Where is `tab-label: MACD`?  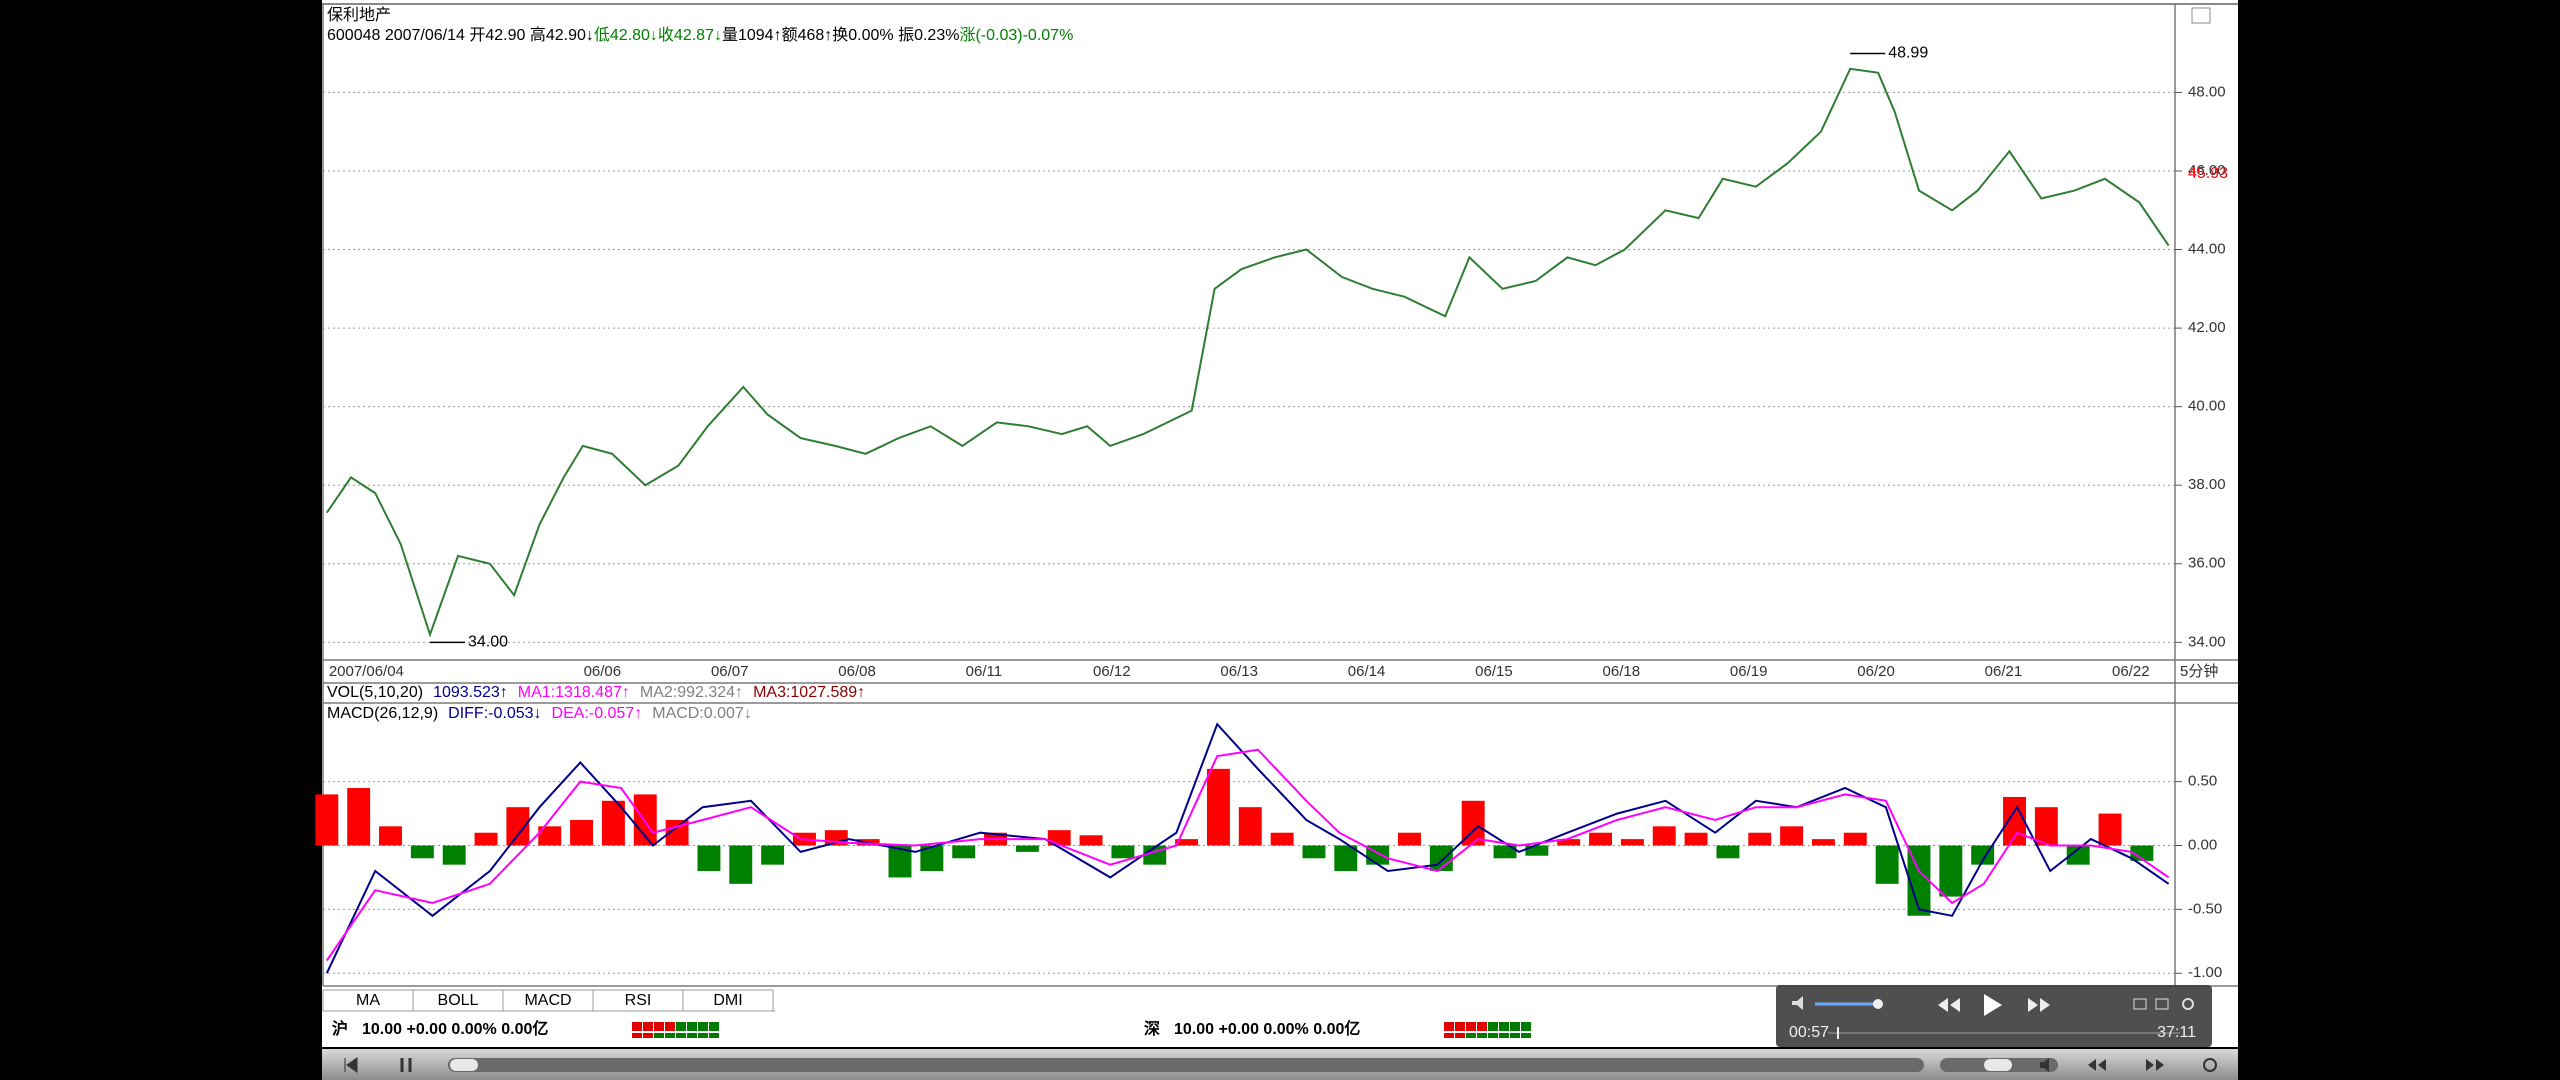
tab-label: MACD is located at coordinates (547, 1000).